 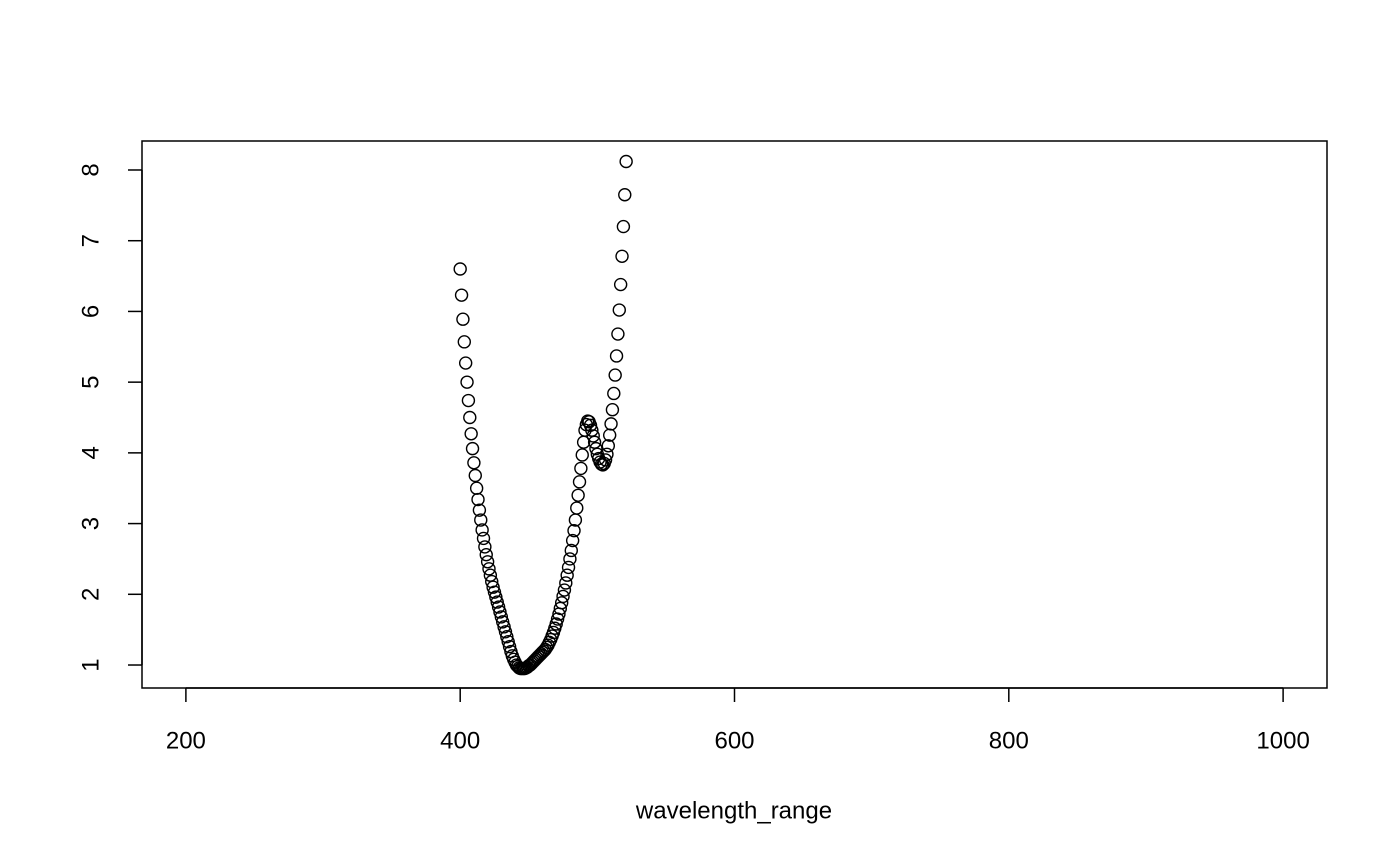 I want to click on y-tick-label: 3, so click(x=90, y=523).